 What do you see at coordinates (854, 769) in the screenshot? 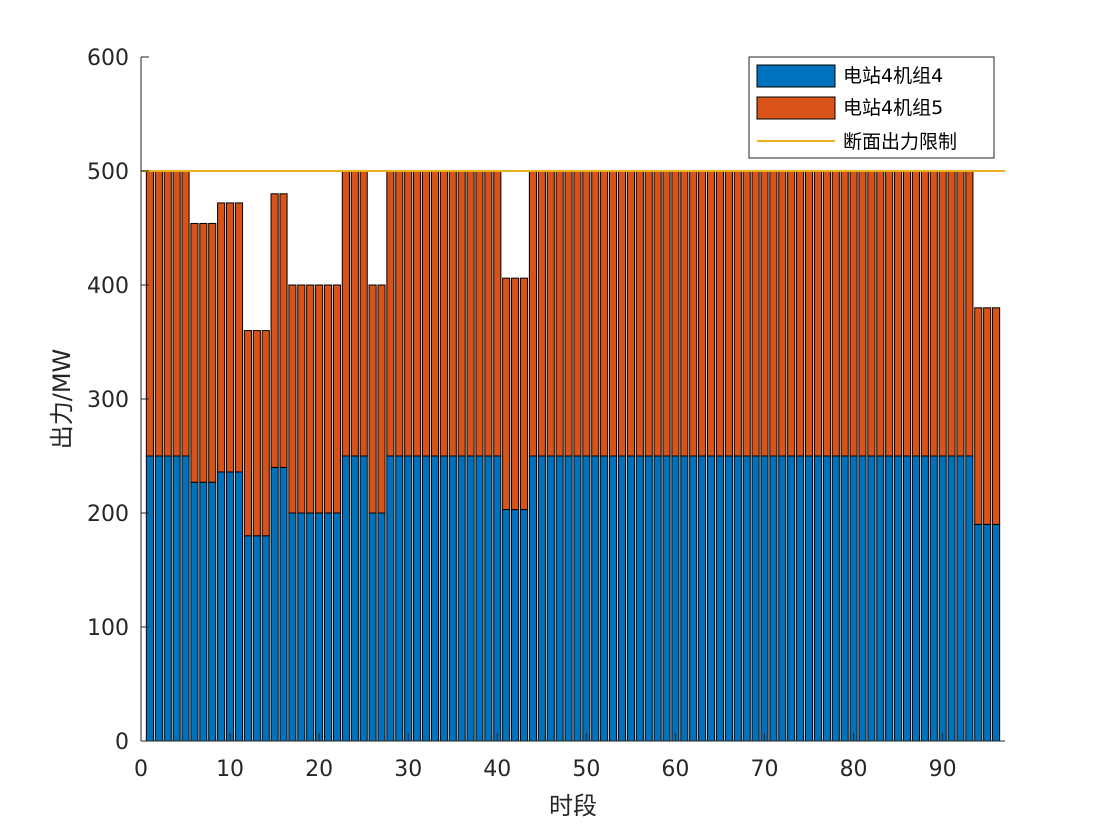
I see `x-tick-label: 80` at bounding box center [854, 769].